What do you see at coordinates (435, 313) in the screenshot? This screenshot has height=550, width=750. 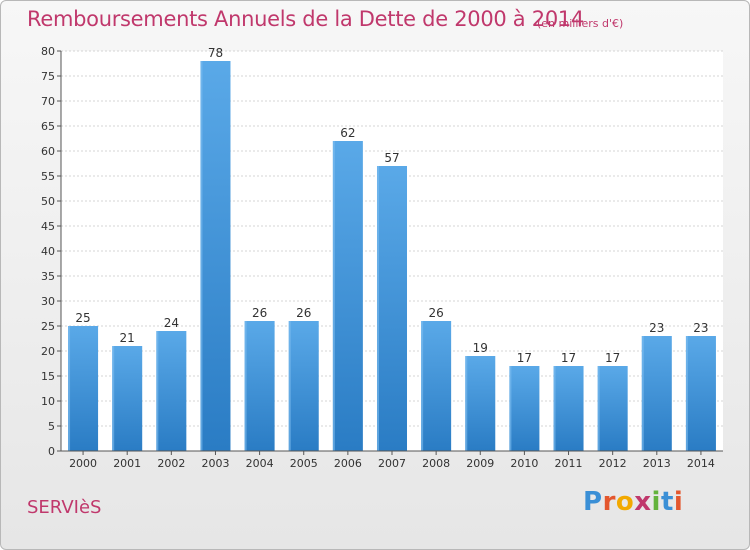 I see `value-label-2008: 26` at bounding box center [435, 313].